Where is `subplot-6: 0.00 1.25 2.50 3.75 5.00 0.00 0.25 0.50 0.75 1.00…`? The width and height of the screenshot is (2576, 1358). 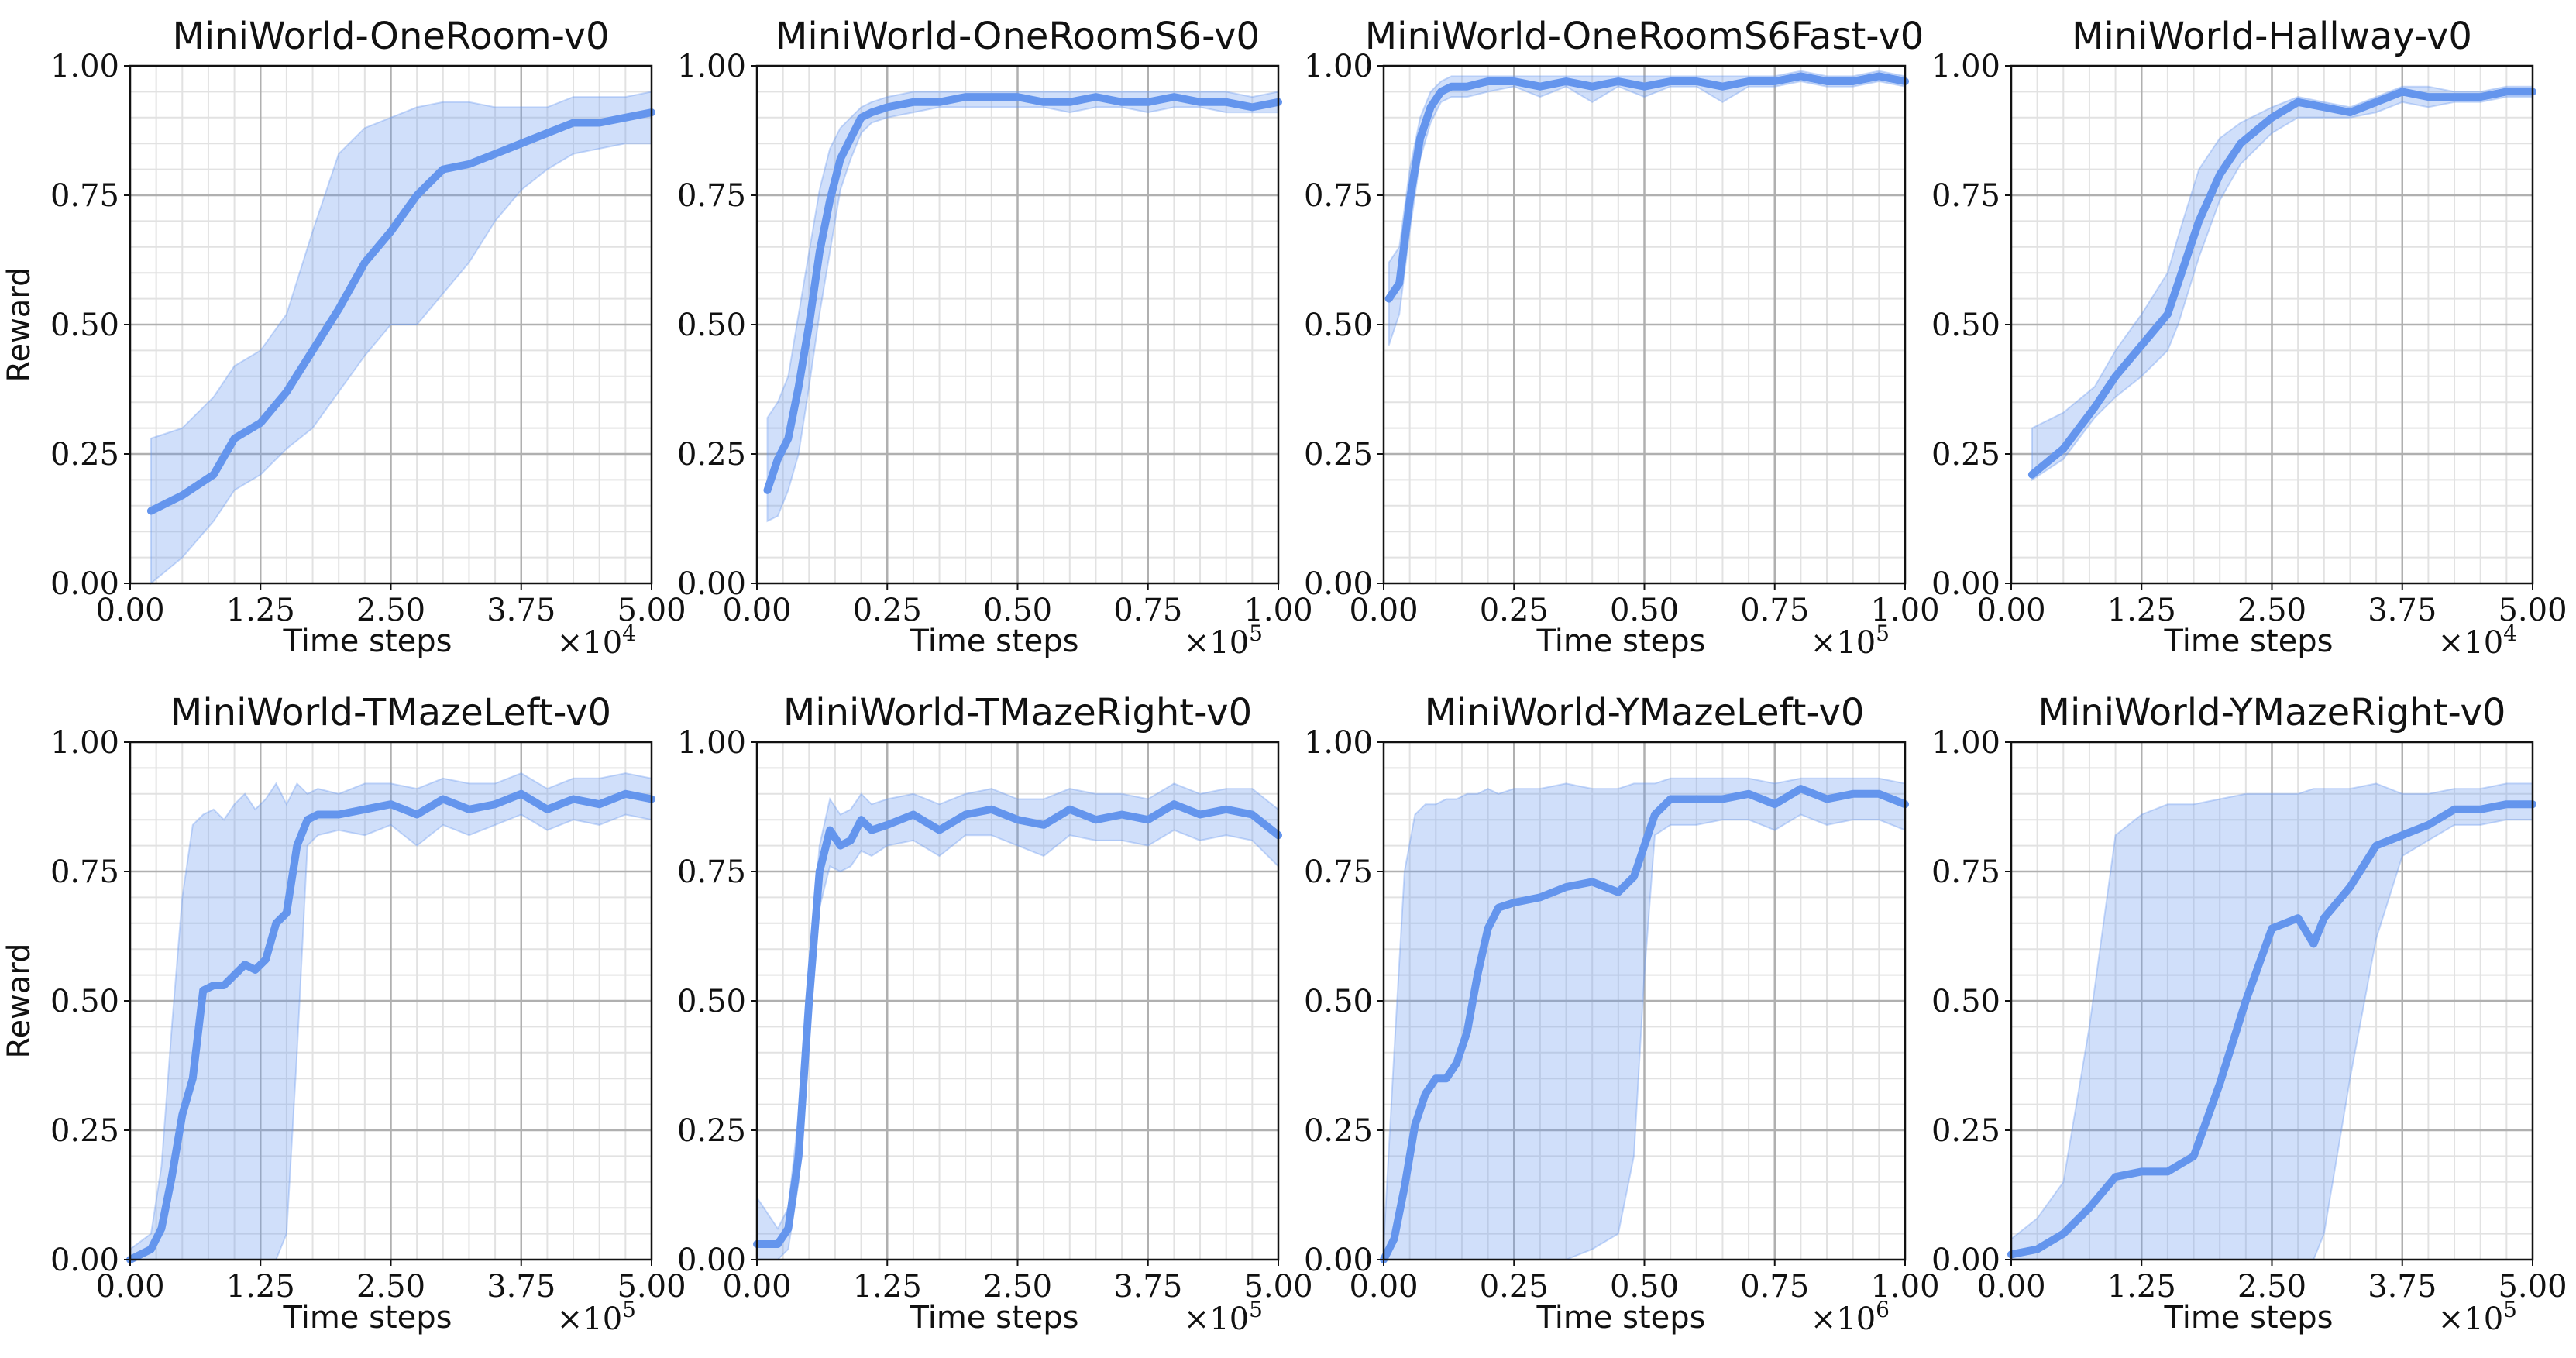
subplot-6: 0.00 1.25 2.50 3.75 5.00 0.00 0.25 0.50 0.75 1.00… is located at coordinates (995, 1014).